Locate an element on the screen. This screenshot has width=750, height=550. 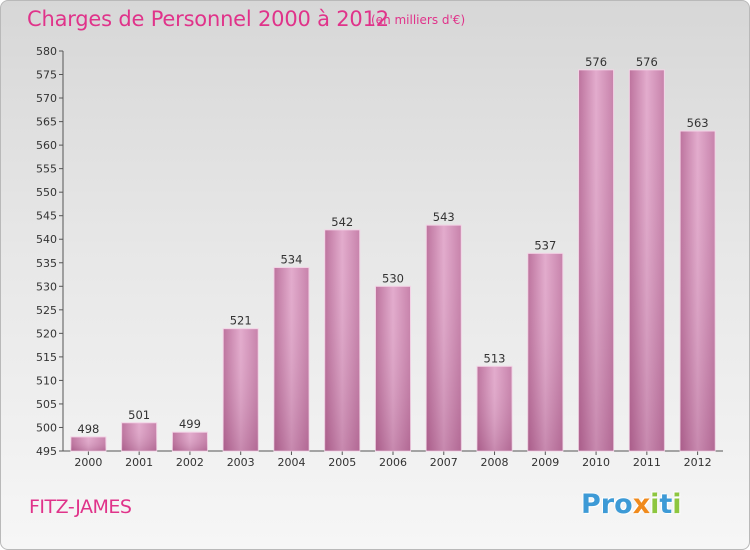
y-tick-label: 580 is located at coordinates (46, 51).